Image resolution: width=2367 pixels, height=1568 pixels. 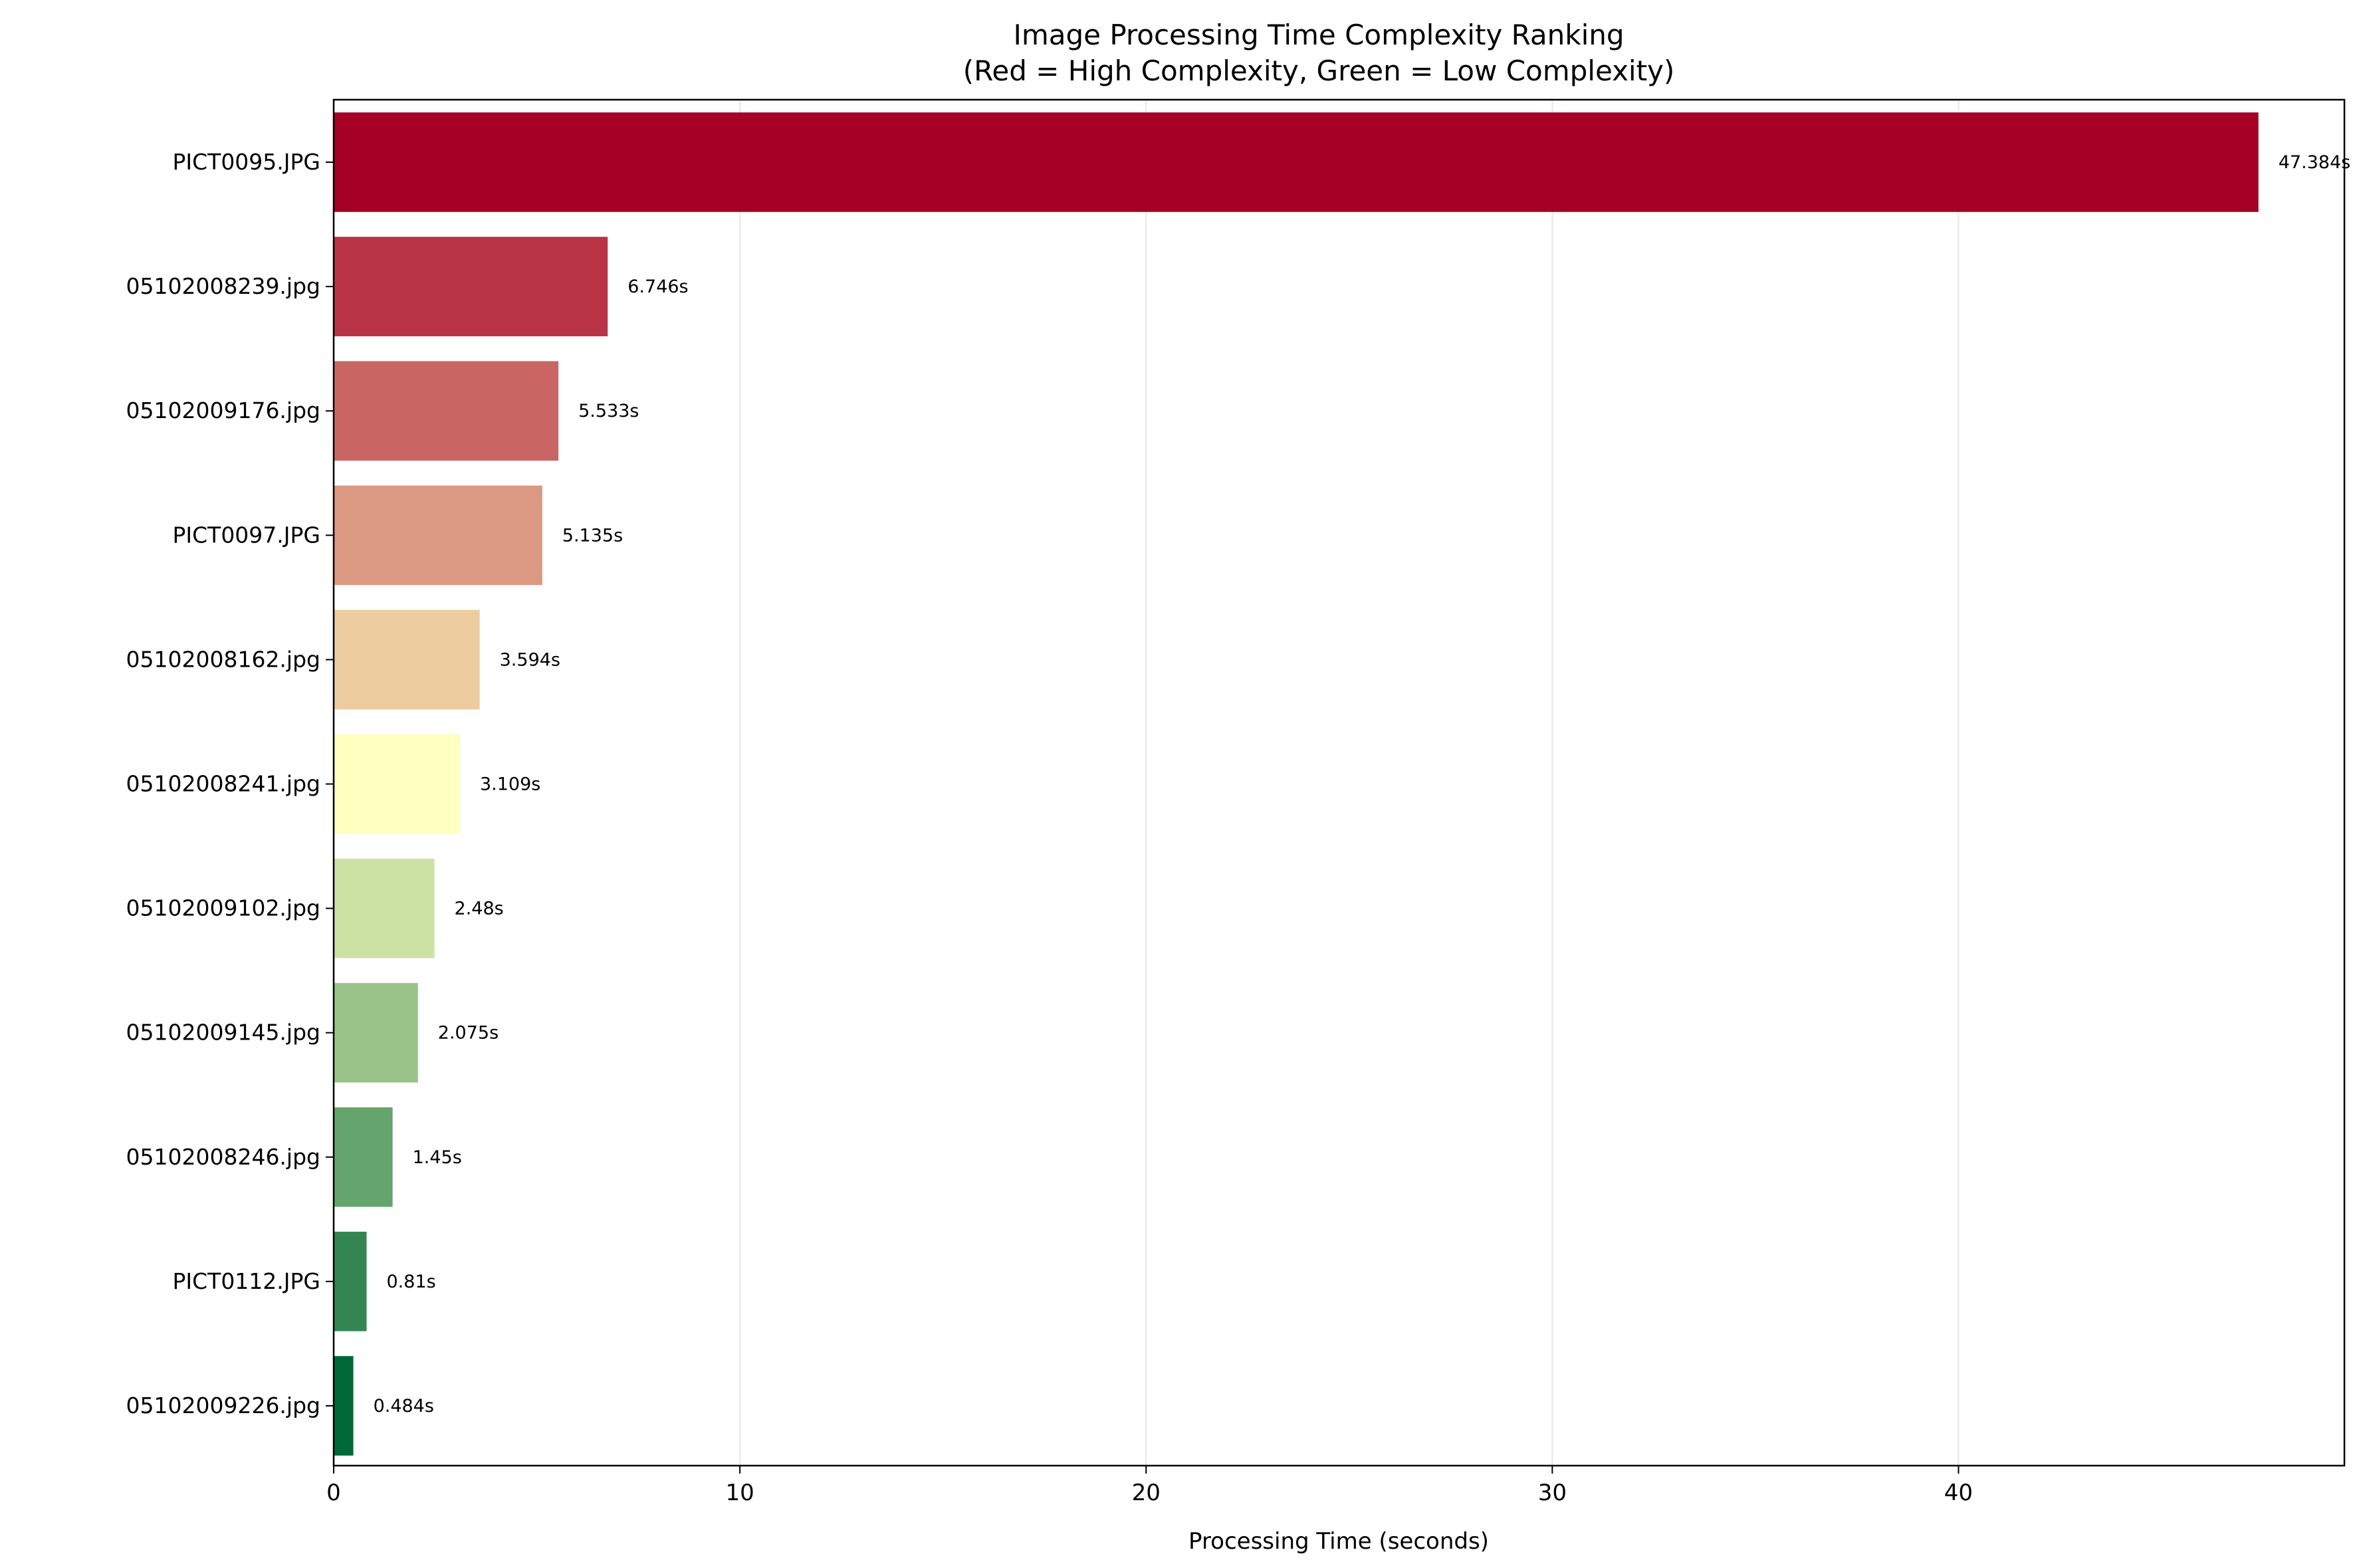 What do you see at coordinates (437, 1157) in the screenshot?
I see `value-label: 1.45s` at bounding box center [437, 1157].